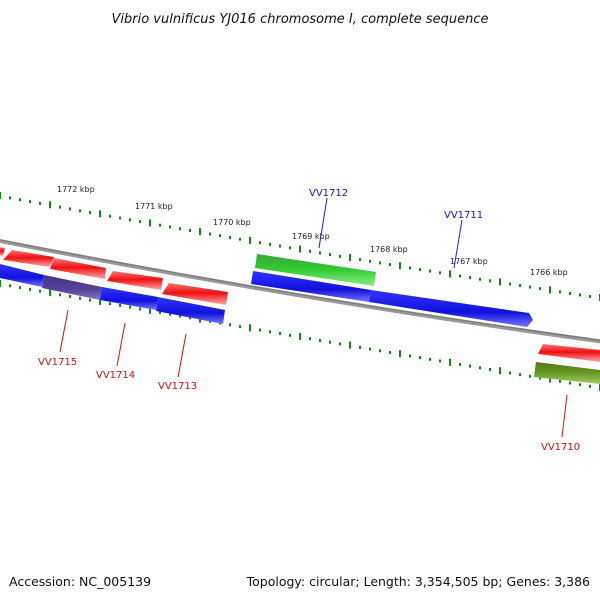  What do you see at coordinates (190, 310) in the screenshot?
I see `gene-arrow-vv1713-blue` at bounding box center [190, 310].